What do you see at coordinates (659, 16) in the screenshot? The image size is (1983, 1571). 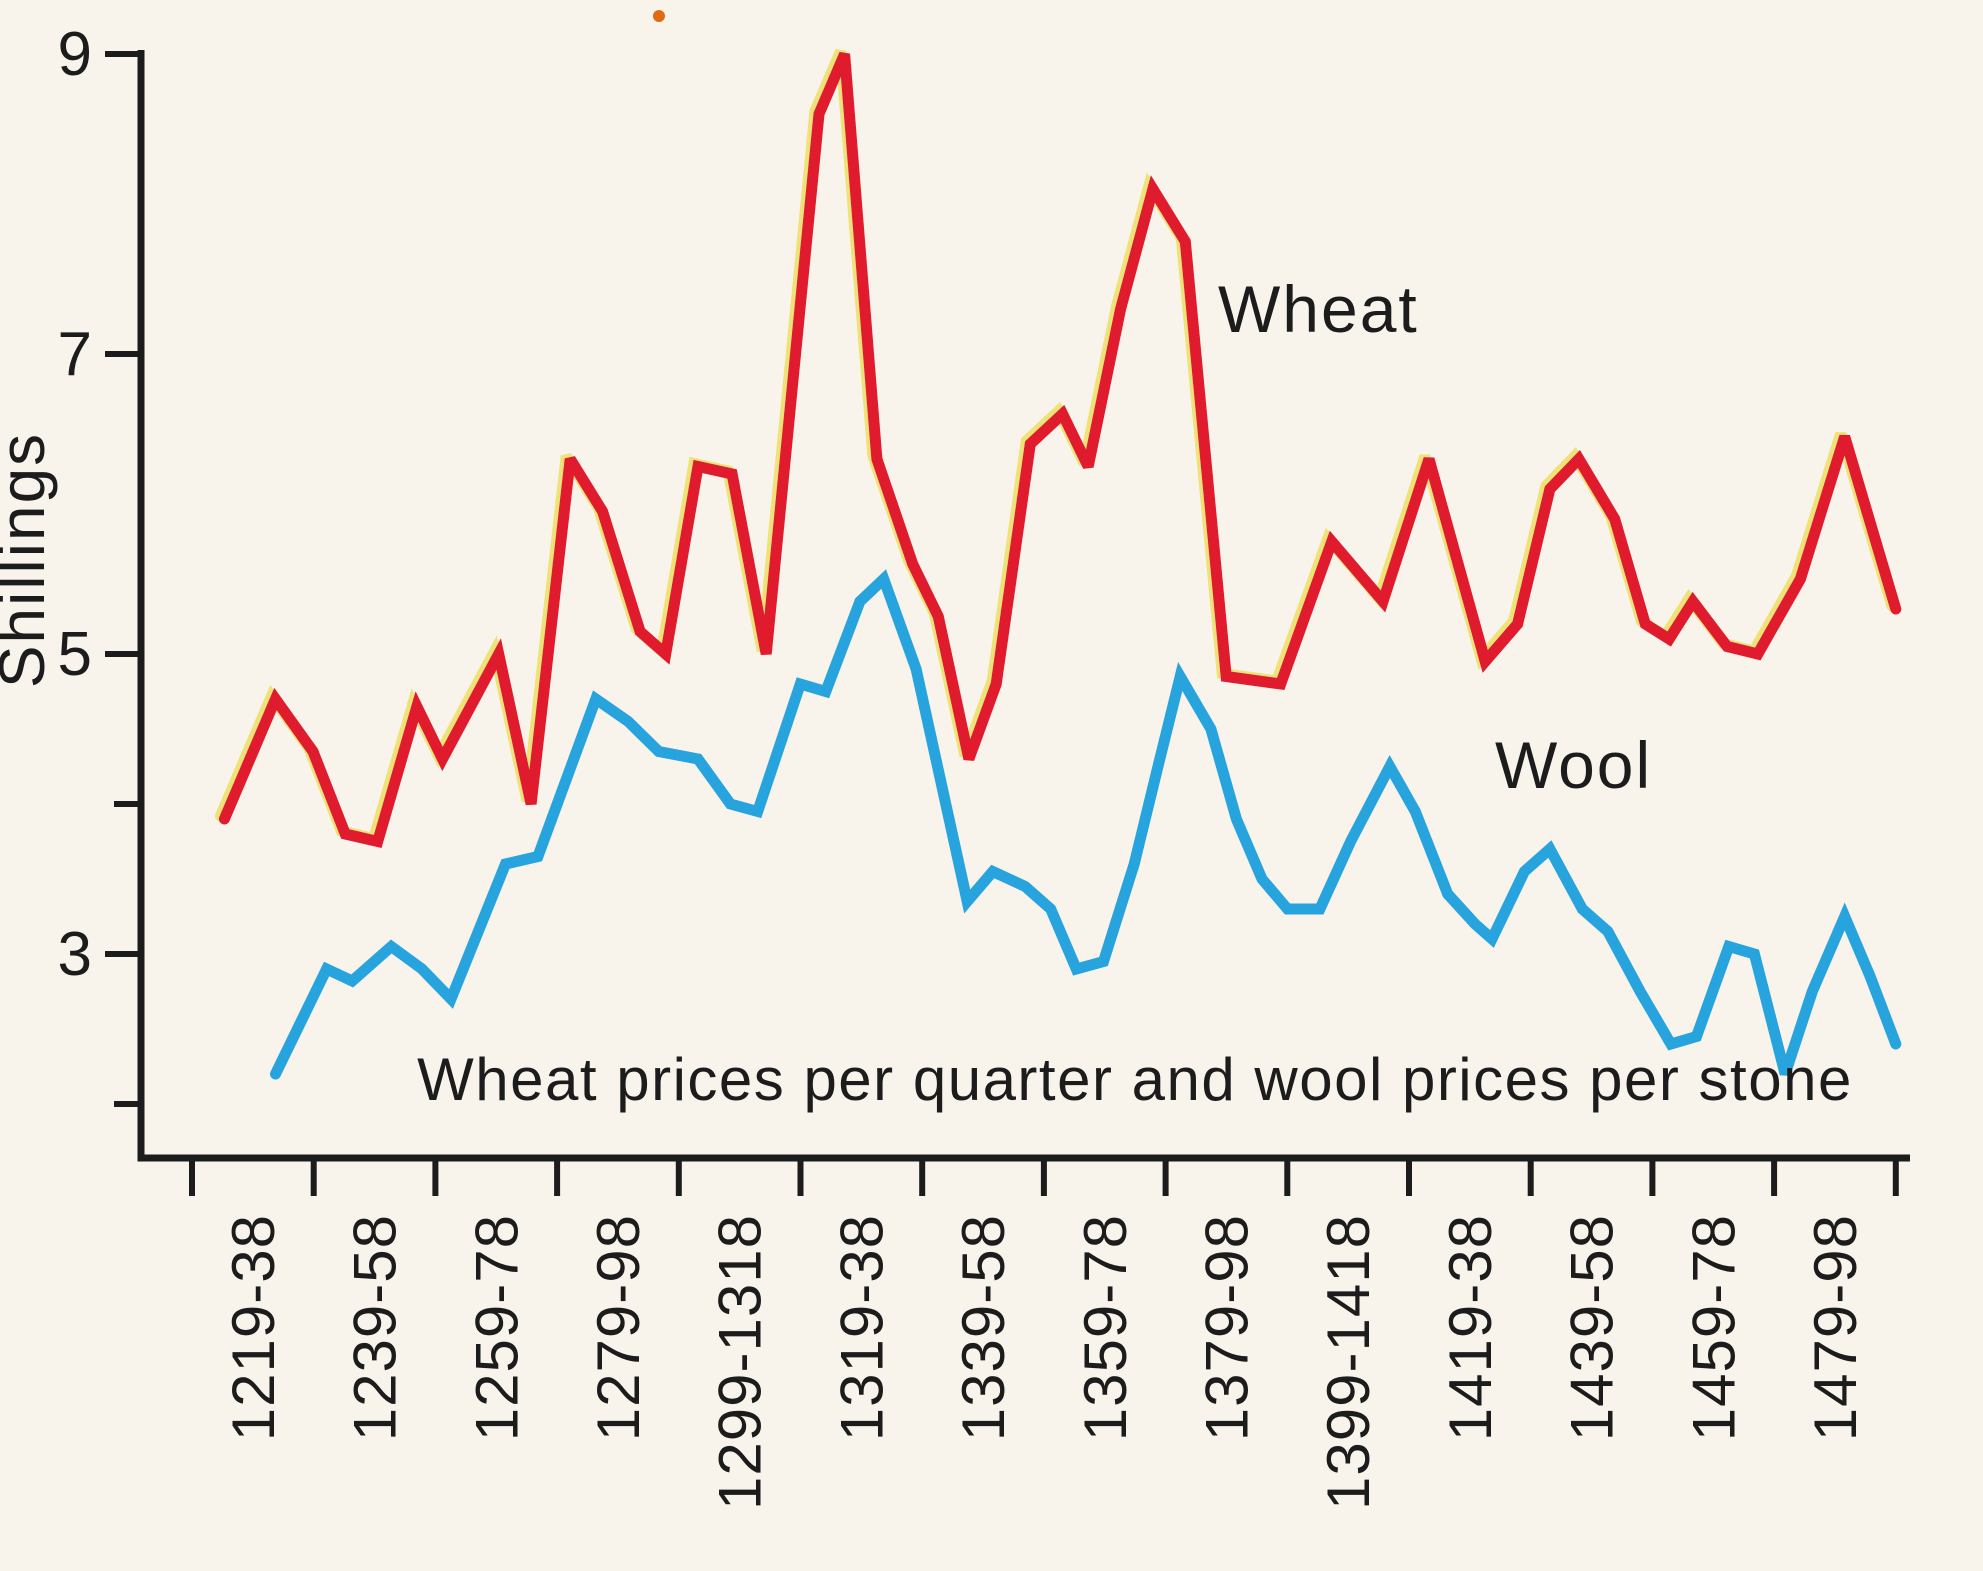 I see `print-speck` at bounding box center [659, 16].